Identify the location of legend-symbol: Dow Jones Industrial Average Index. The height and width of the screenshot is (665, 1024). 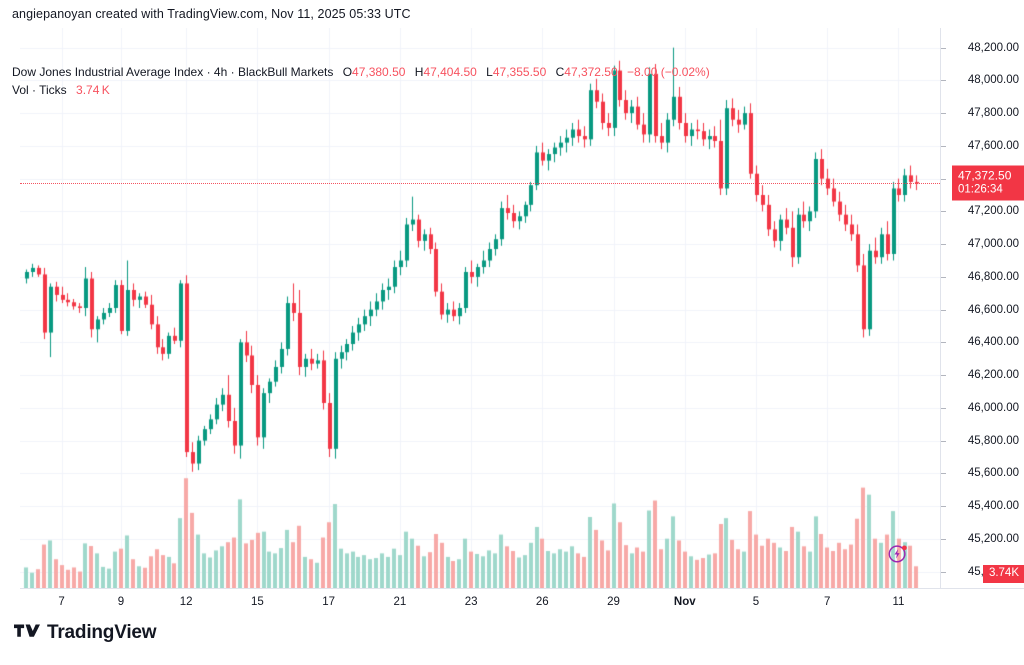
(108, 72).